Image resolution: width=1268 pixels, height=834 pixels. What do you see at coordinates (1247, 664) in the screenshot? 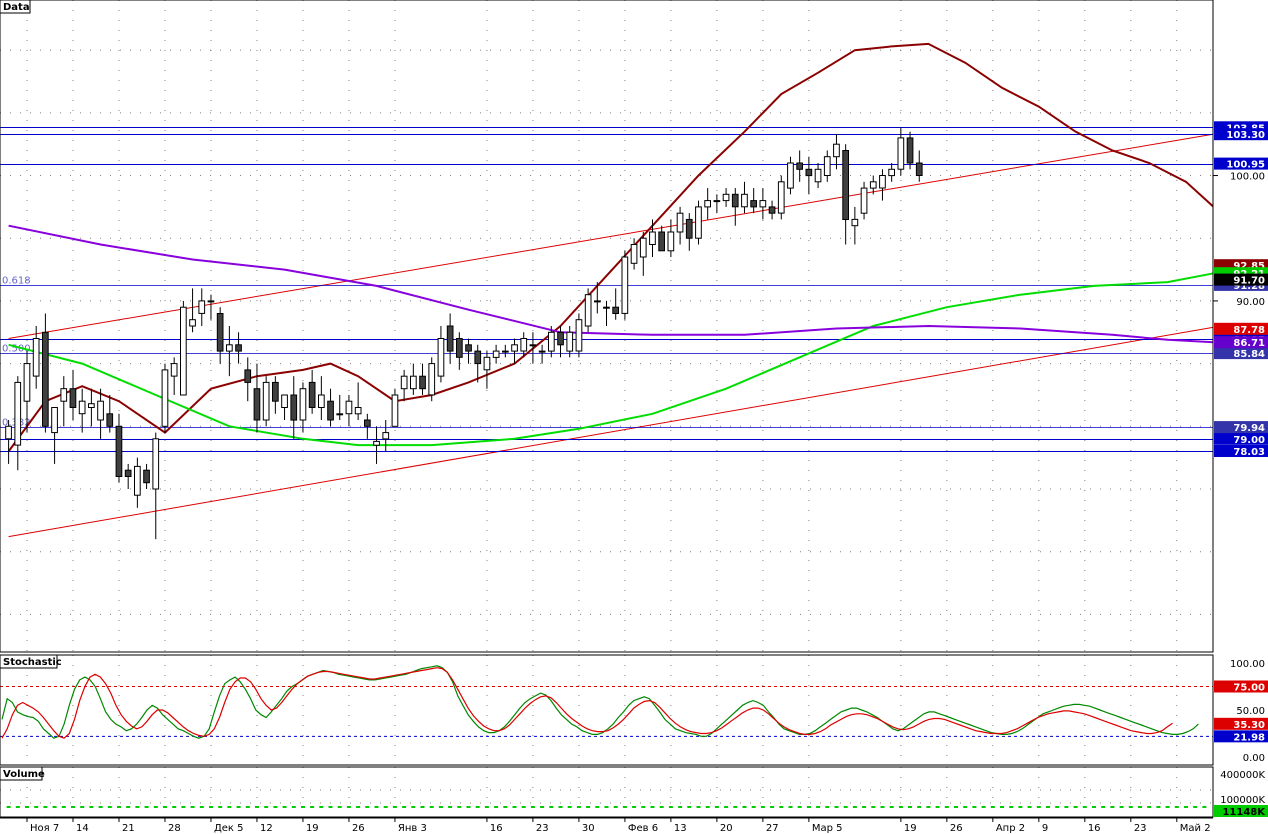
I see `stochastic-tick-label-0: 100.00` at bounding box center [1247, 664].